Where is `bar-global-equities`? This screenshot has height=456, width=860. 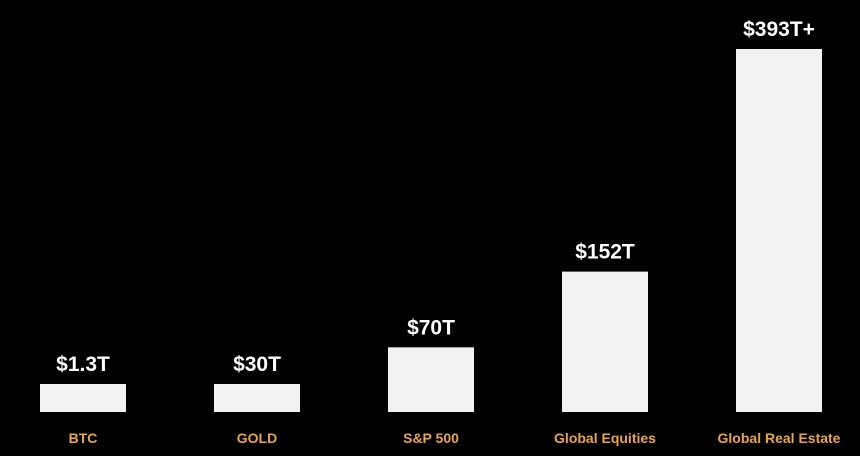
bar-global-equities is located at coordinates (605, 341).